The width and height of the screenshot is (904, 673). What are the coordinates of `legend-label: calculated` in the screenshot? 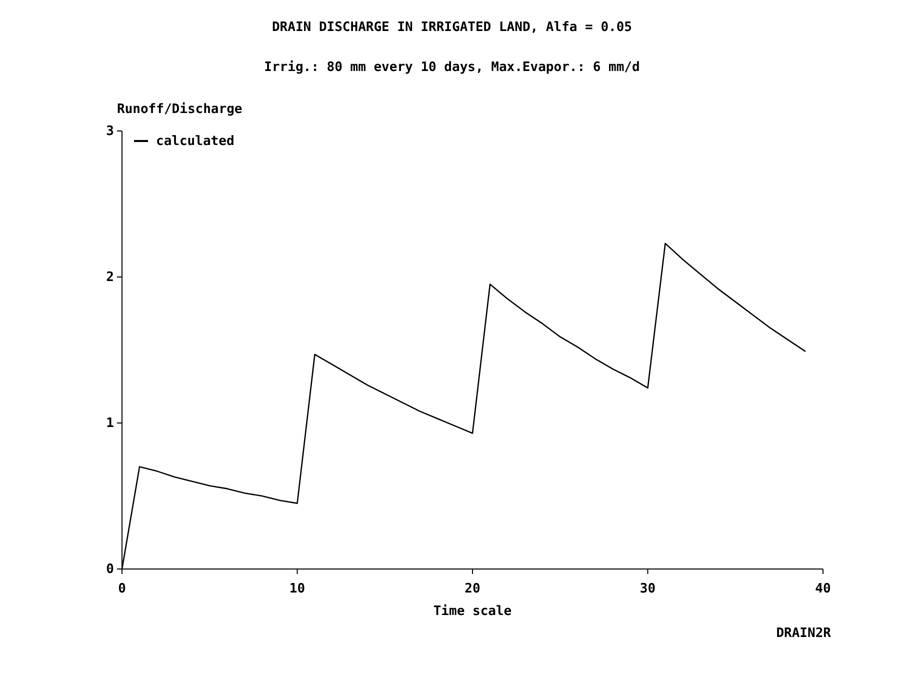 It's located at (195, 141).